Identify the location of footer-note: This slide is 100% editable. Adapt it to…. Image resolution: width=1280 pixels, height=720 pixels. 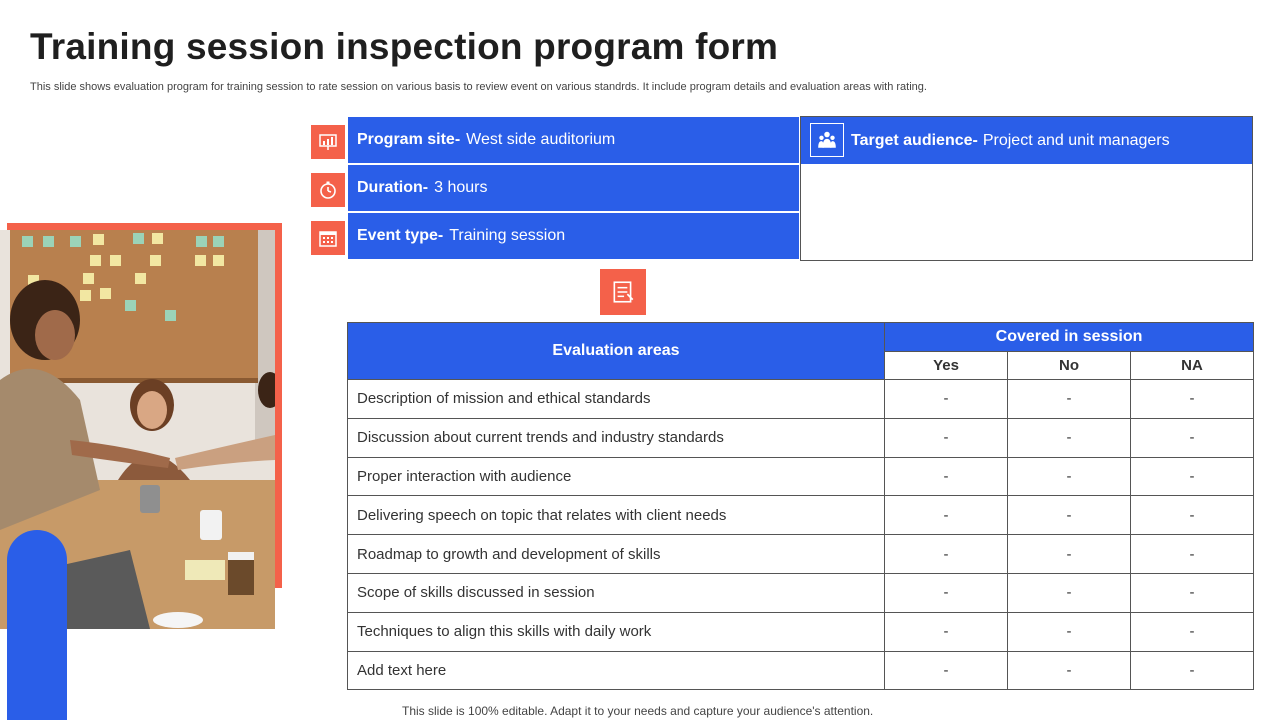
(638, 711).